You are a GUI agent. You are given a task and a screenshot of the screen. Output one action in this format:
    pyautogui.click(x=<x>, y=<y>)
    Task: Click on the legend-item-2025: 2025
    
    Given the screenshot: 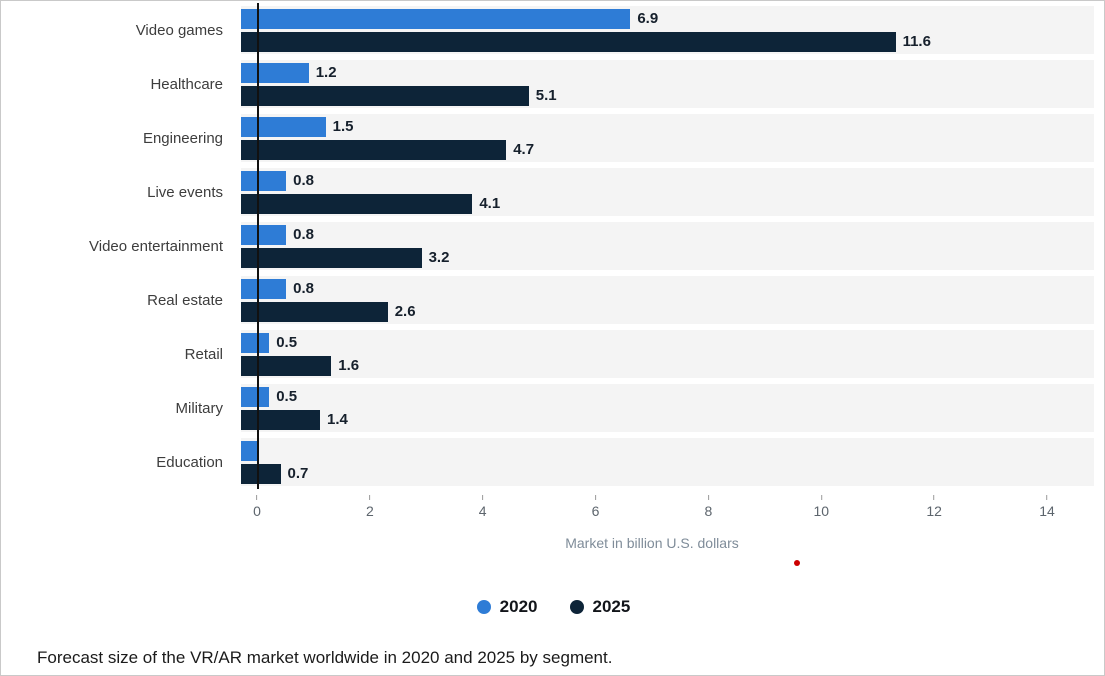 What is the action you would take?
    pyautogui.click(x=600, y=607)
    